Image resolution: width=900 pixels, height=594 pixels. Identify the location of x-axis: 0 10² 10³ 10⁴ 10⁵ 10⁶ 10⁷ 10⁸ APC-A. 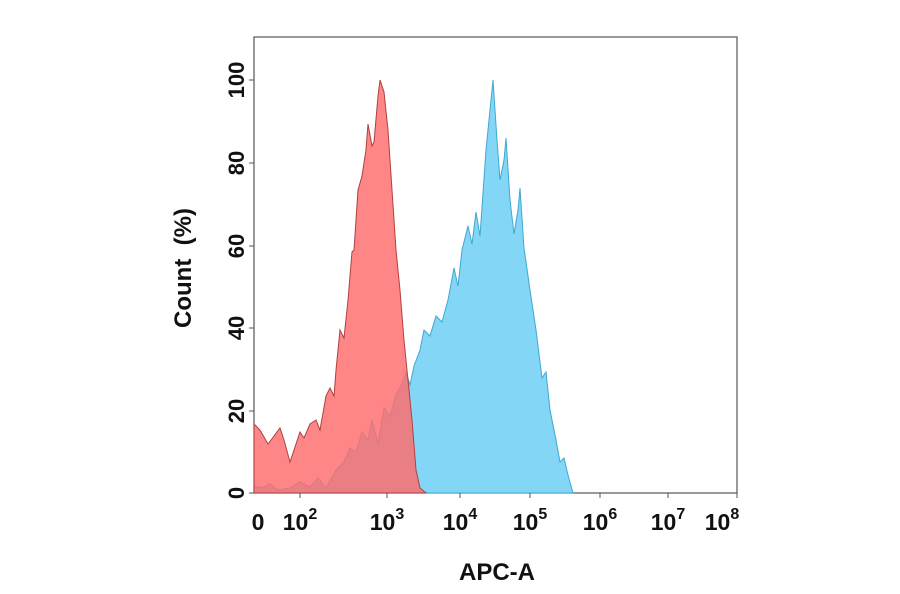
(496, 539).